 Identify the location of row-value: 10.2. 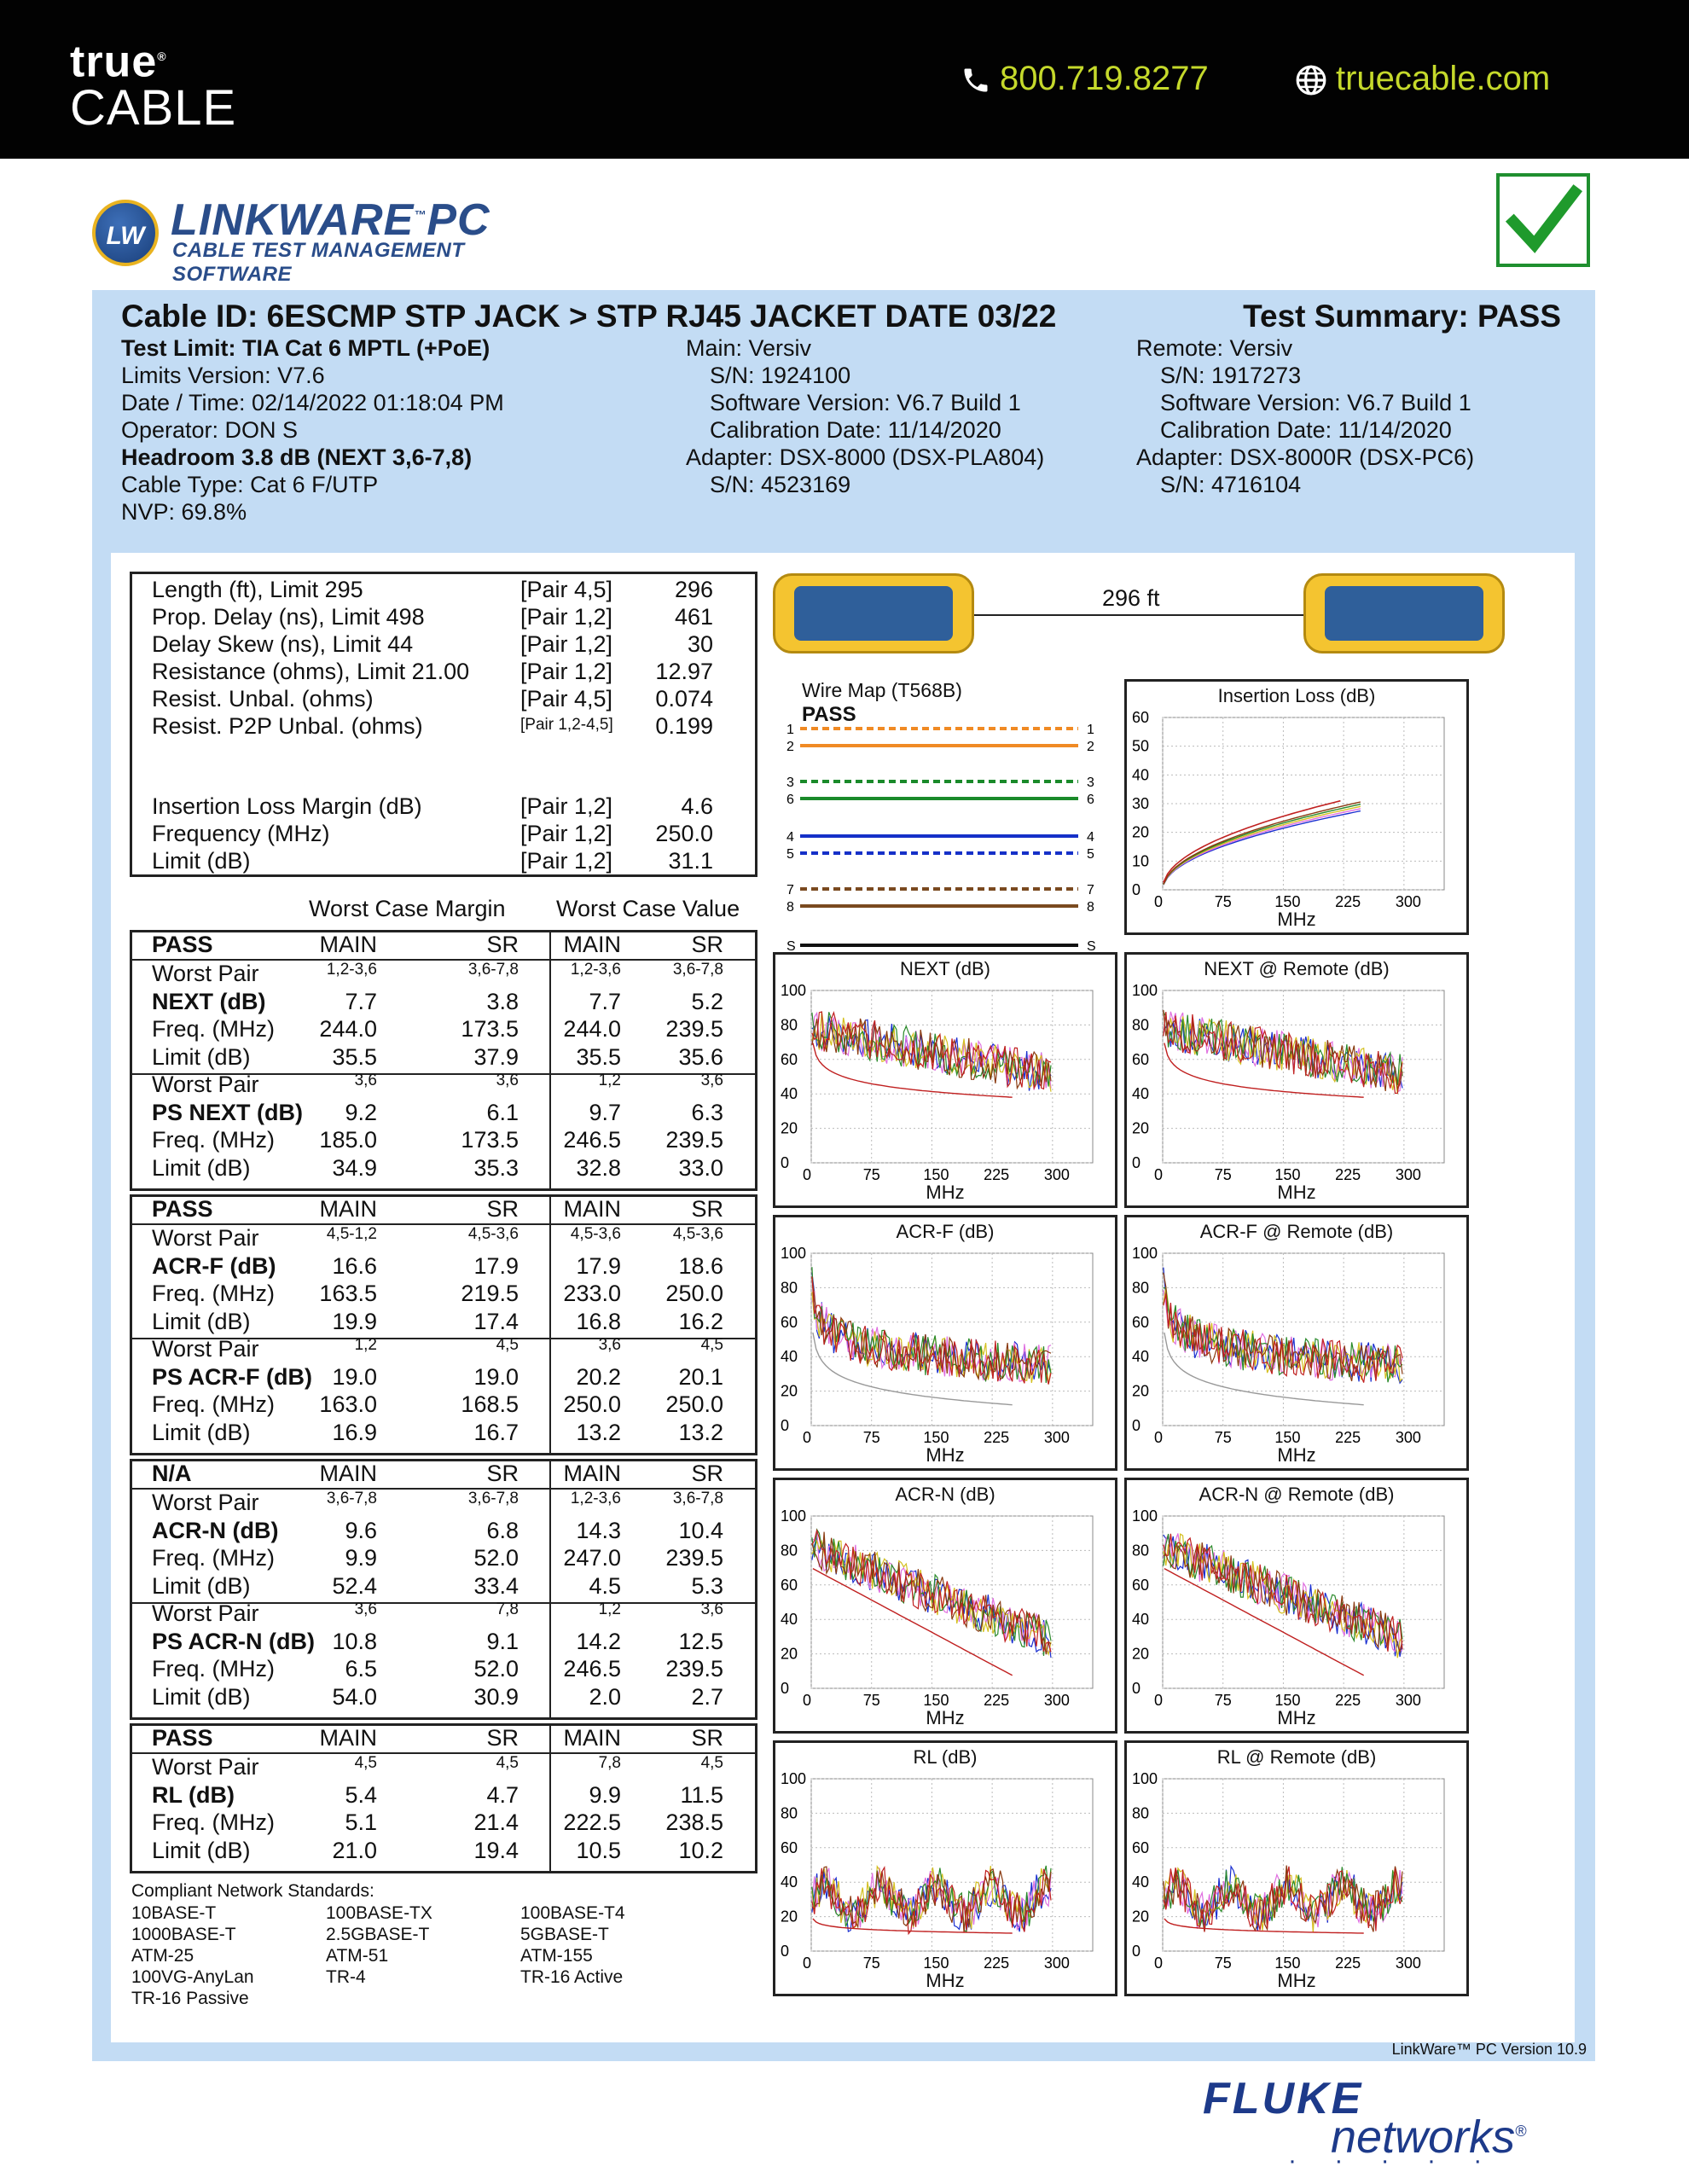
(701, 1850).